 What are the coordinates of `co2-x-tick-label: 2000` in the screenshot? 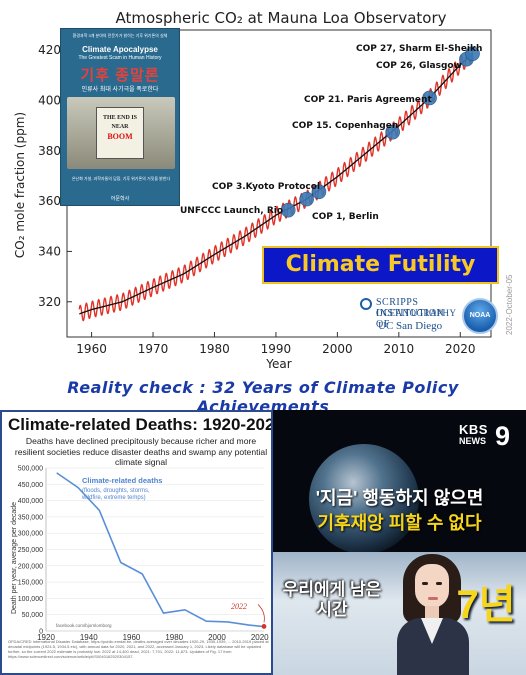 It's located at (337, 349).